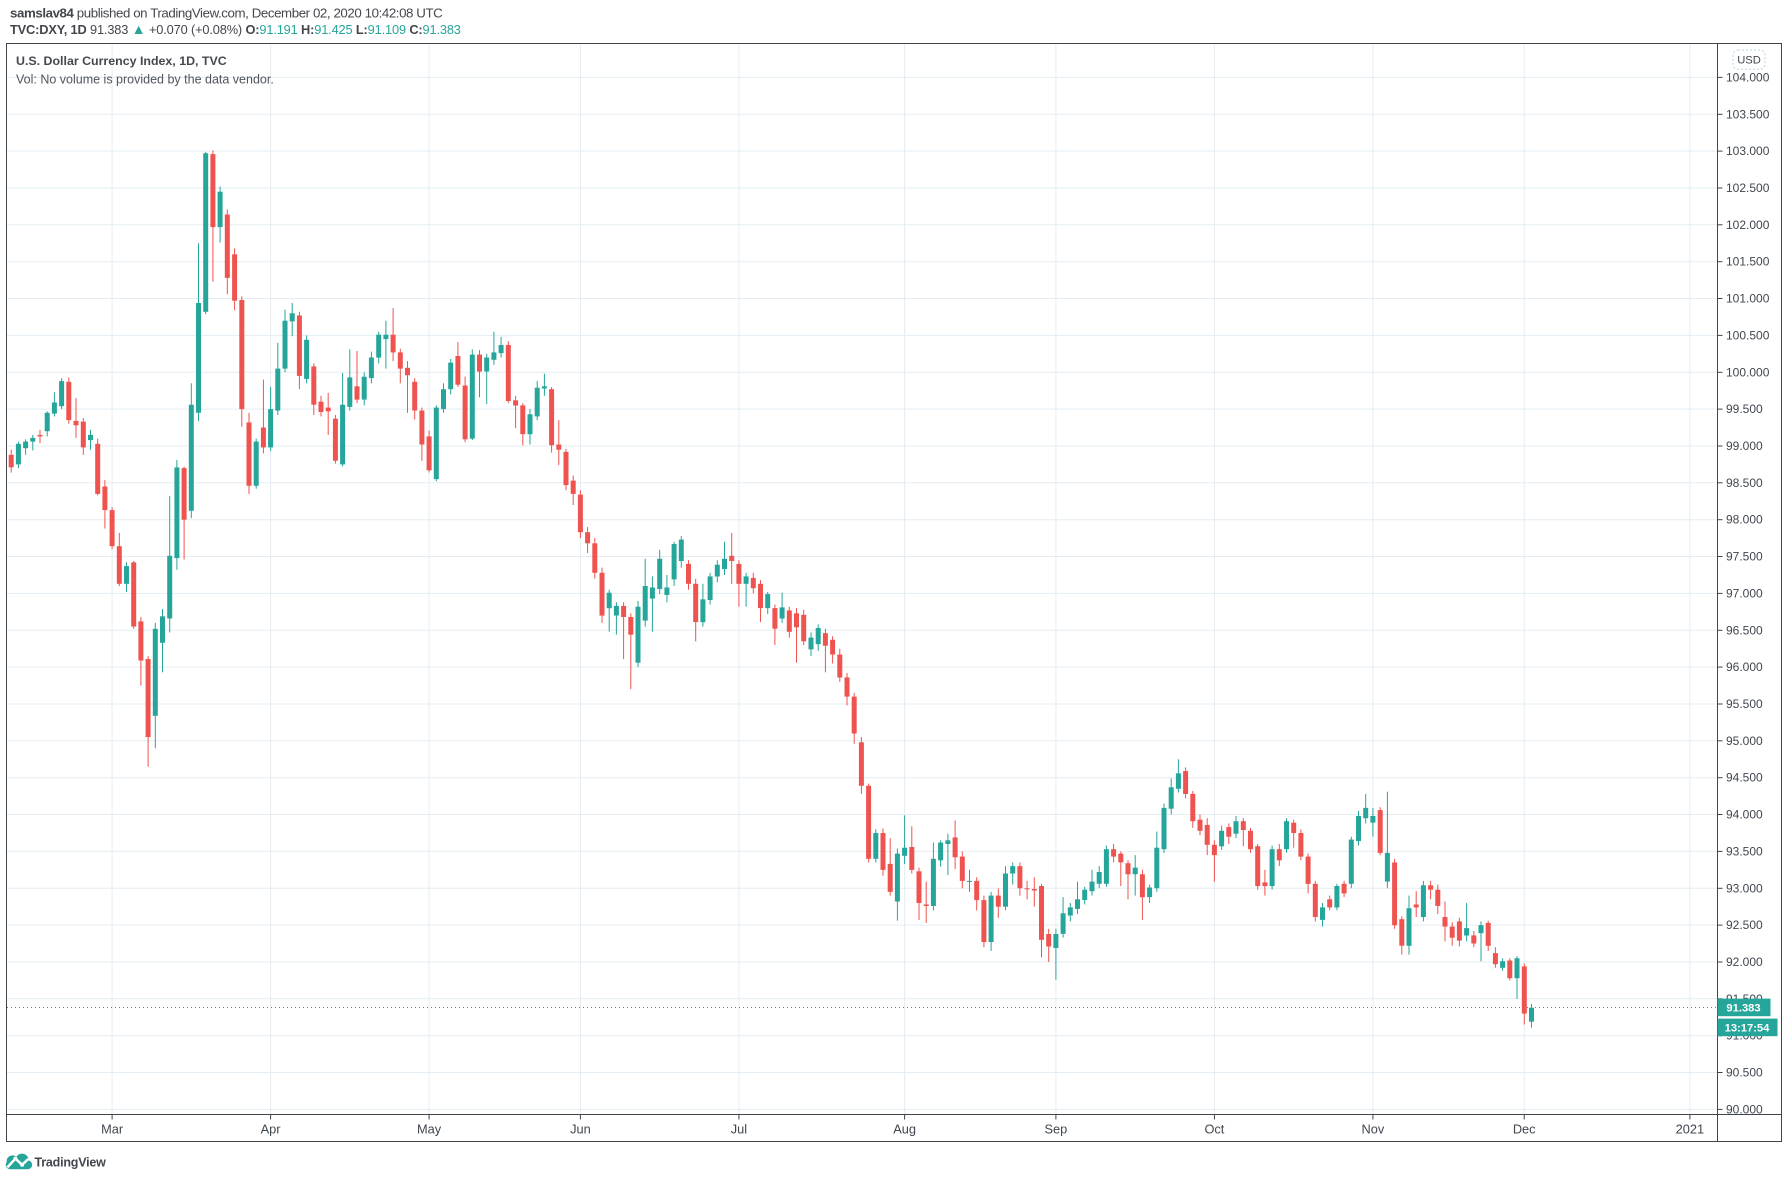 This screenshot has height=1185, width=1788. I want to click on svg-text: 13:17:54, so click(1748, 1029).